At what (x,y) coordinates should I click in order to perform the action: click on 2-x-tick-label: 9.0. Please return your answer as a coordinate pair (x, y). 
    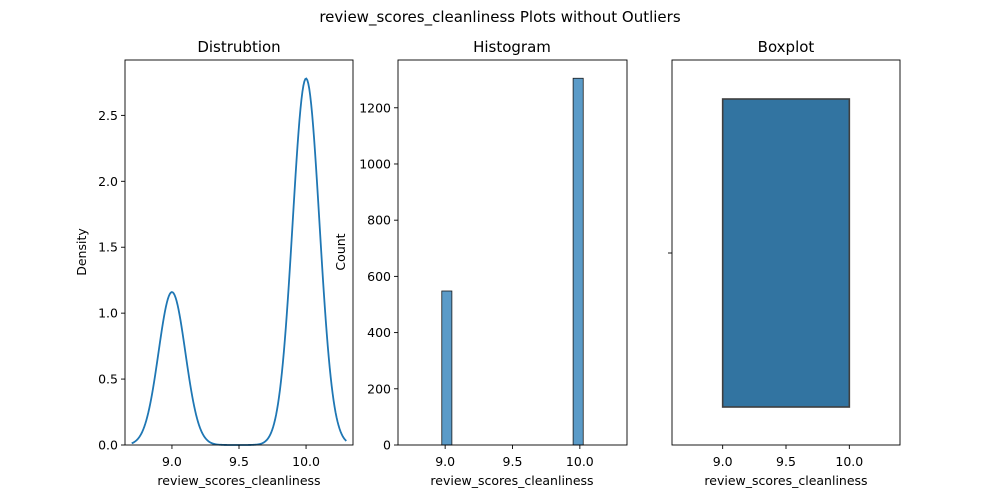
    Looking at the image, I should click on (723, 461).